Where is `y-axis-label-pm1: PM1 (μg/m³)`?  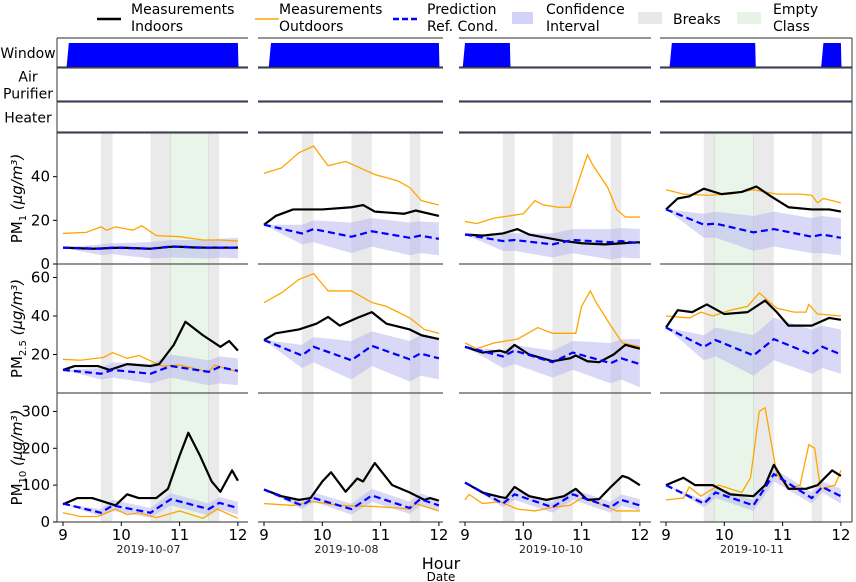
y-axis-label-pm1: PM1 (μg/m³) is located at coordinates (18, 199).